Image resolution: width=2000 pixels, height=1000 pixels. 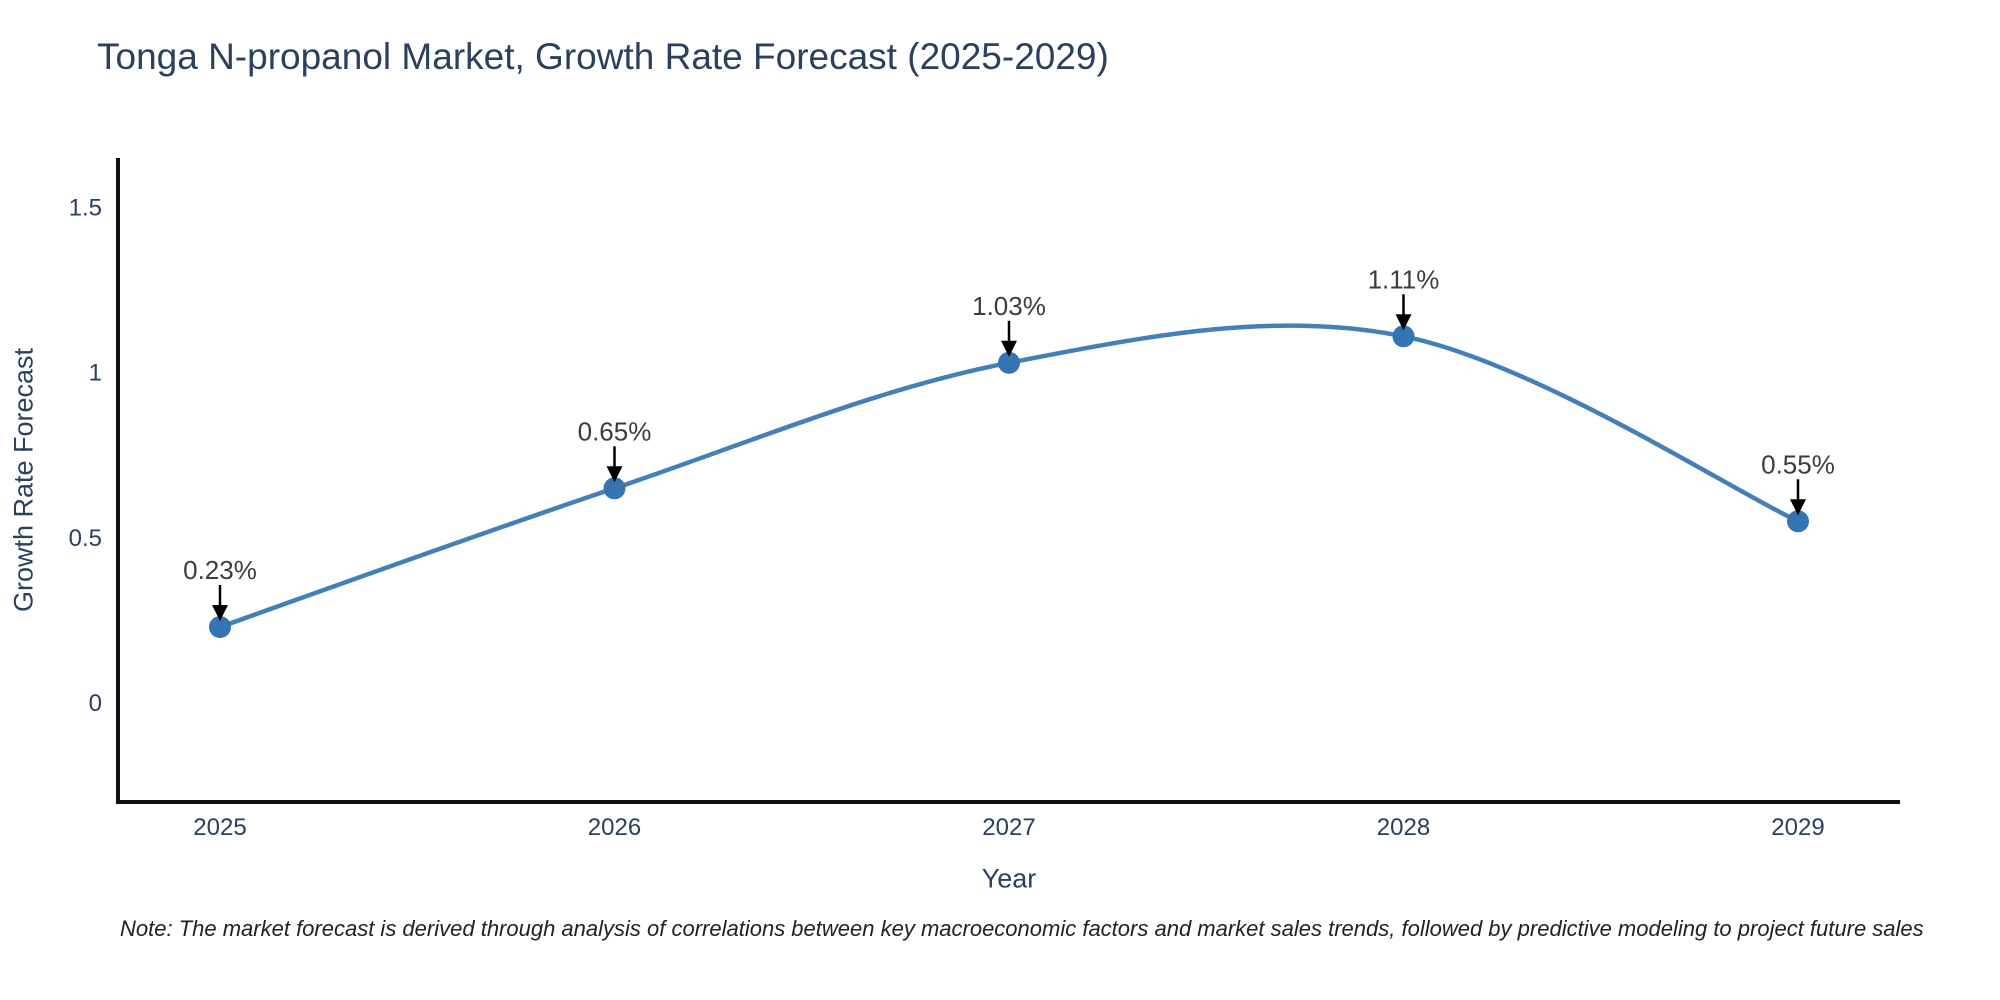 What do you see at coordinates (1404, 279) in the screenshot?
I see `data-point-label: 1.11%` at bounding box center [1404, 279].